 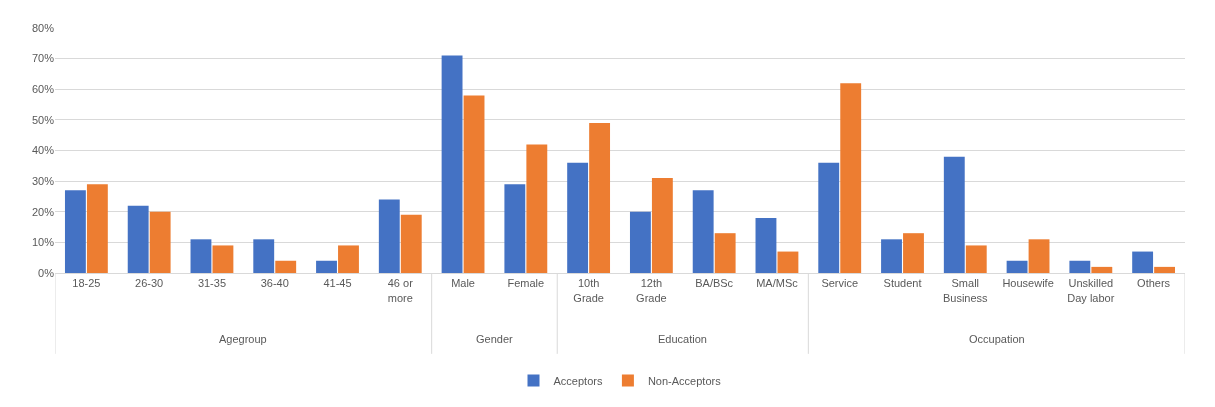 I want to click on x-tick-label: Small Business, so click(x=965, y=290).